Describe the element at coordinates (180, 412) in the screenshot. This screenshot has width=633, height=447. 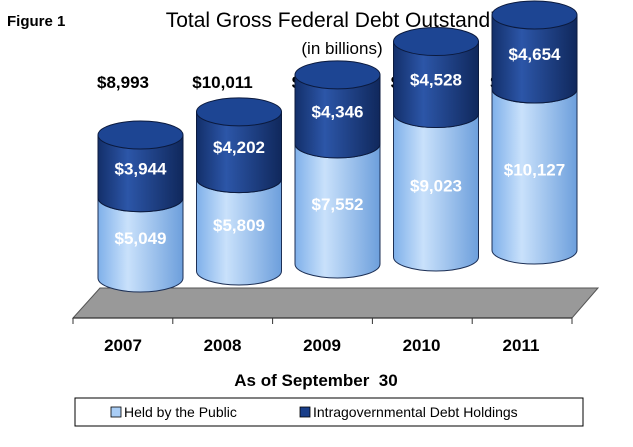
I see `legend-label-public: Held by the Public` at that location.